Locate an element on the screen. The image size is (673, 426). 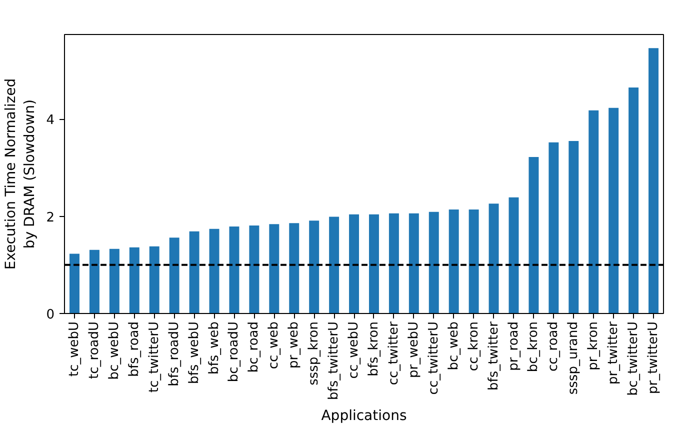
x-tick-label: bfs_web is located at coordinates (214, 348).